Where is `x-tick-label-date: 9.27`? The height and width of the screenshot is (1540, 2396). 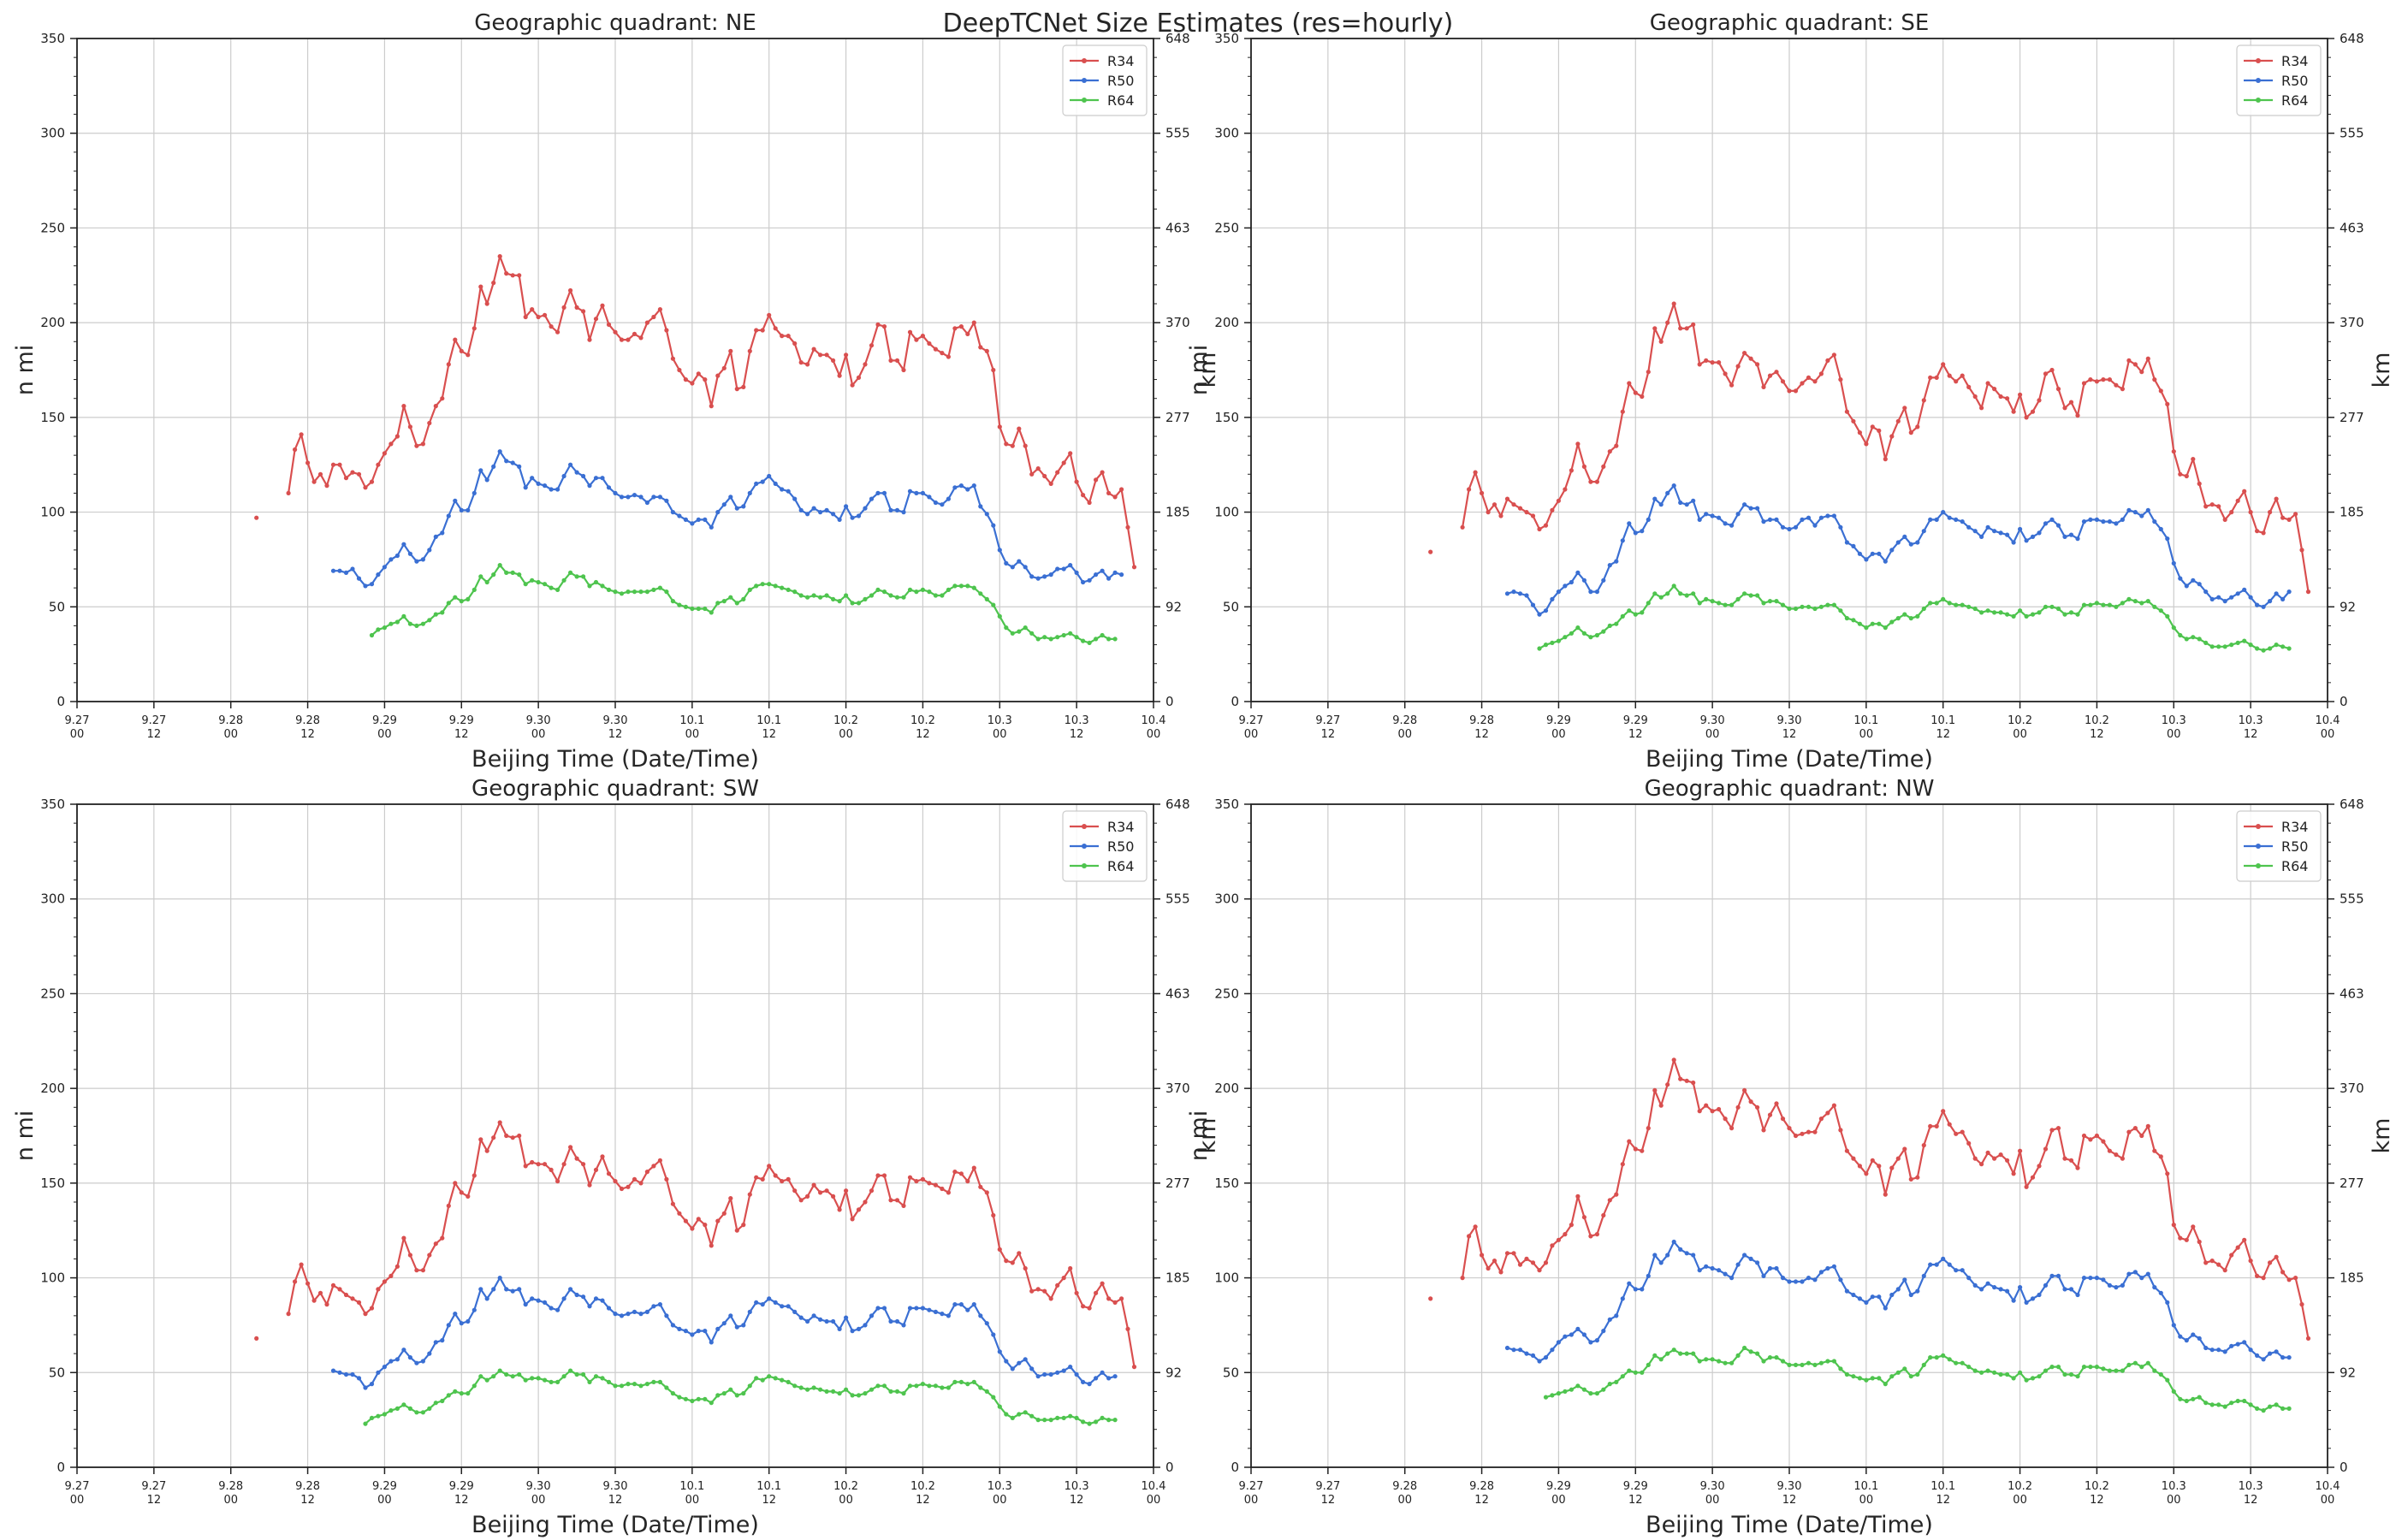
x-tick-label-date: 9.27 is located at coordinates (1251, 1486).